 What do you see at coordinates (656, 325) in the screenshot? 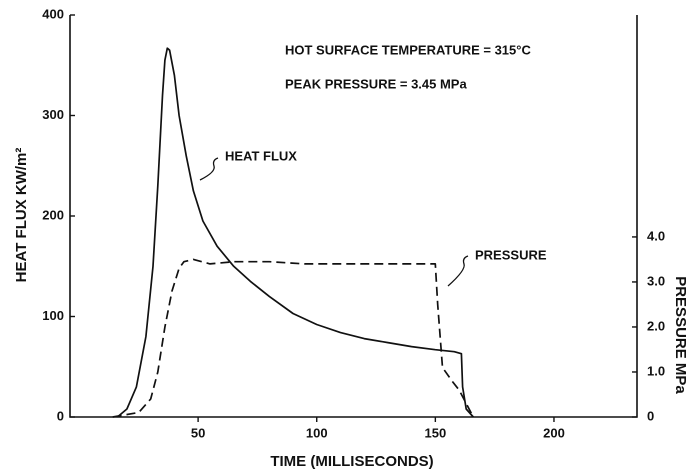
I see `y2-tick-label: 2.0` at bounding box center [656, 325].